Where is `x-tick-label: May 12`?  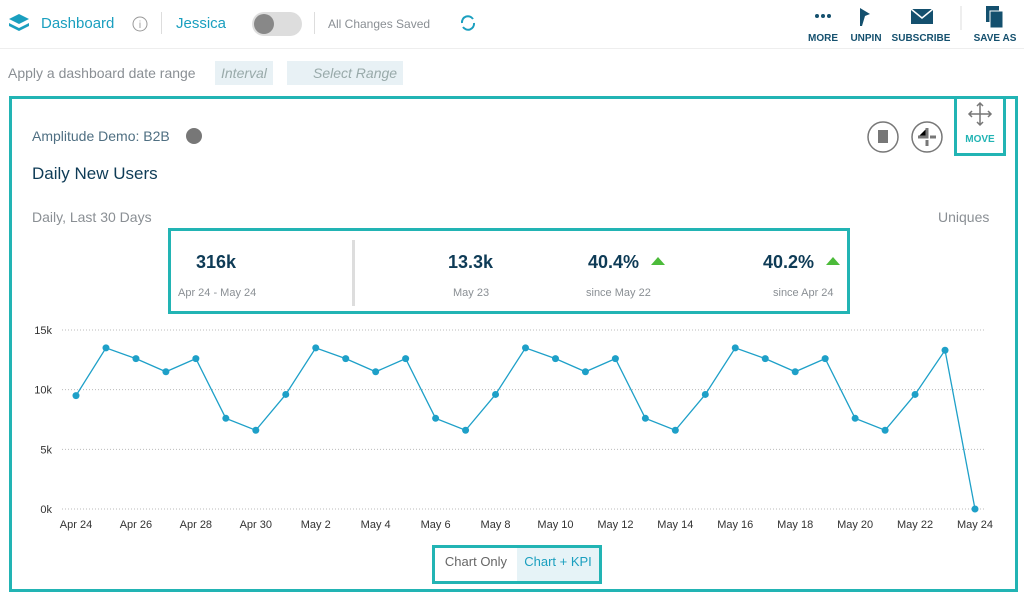 x-tick-label: May 12 is located at coordinates (615, 525).